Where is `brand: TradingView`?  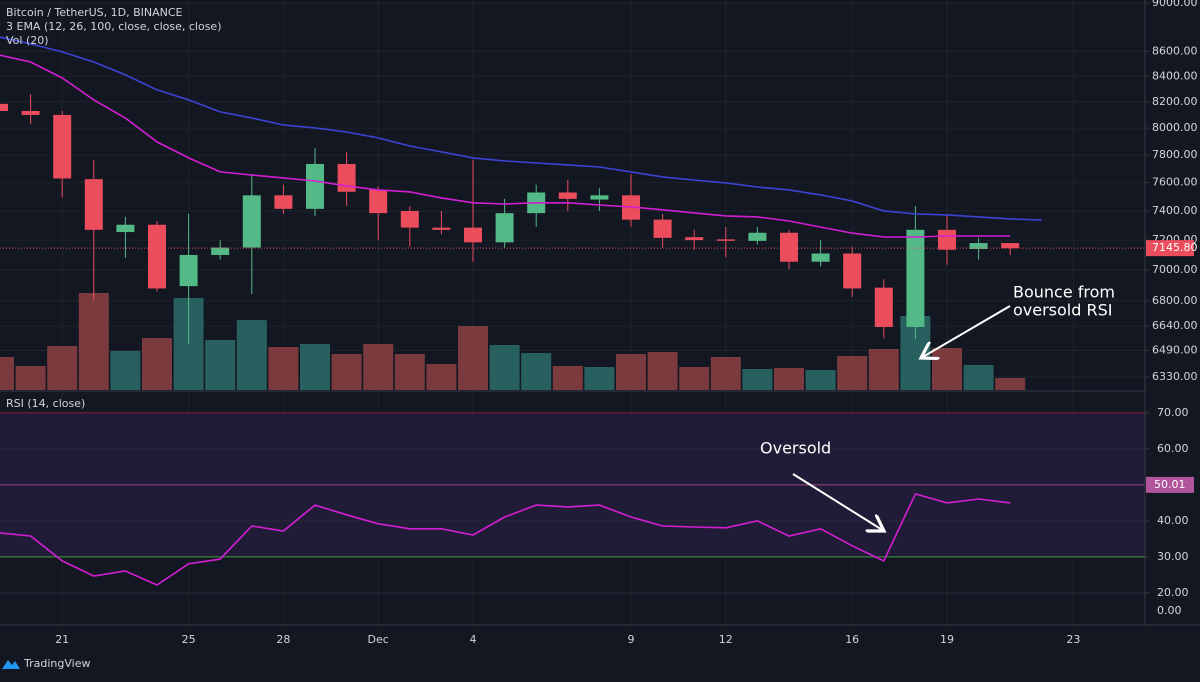
brand: TradingView is located at coordinates (56, 663).